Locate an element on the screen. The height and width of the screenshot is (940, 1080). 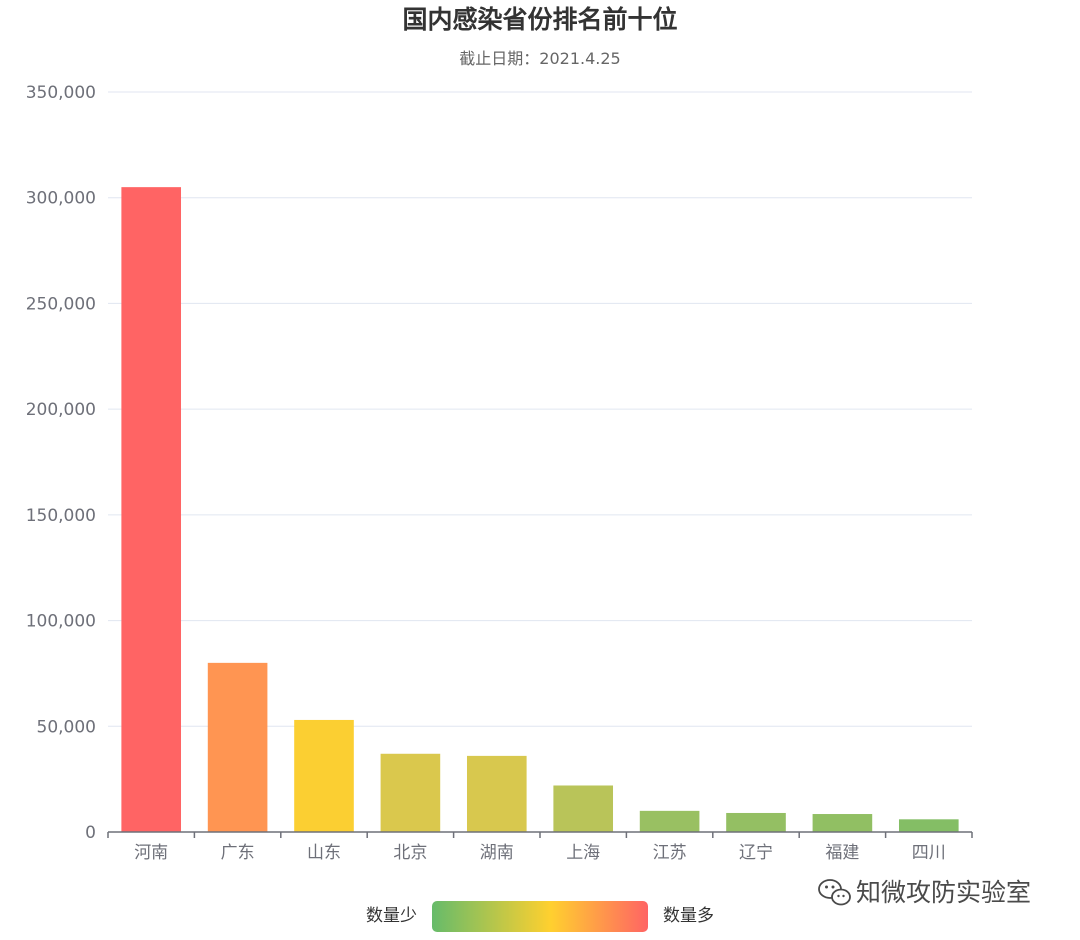
chart-title: 国内感染省份排名前十位 is located at coordinates (539, 19).